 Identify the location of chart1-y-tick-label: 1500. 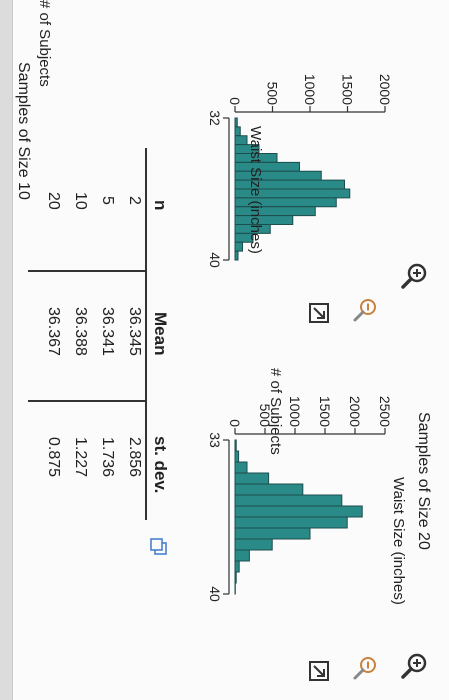
(348, 89).